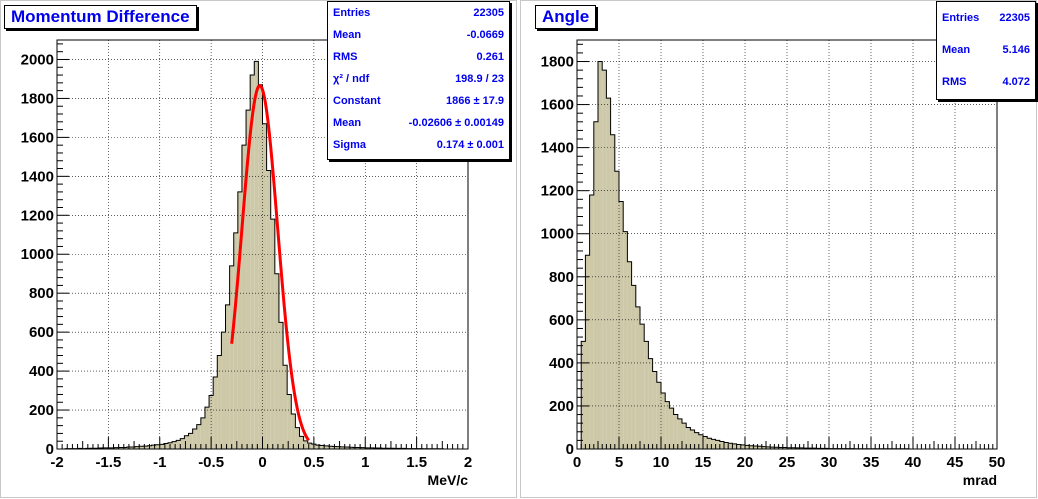  Describe the element at coordinates (418, 13) in the screenshot. I see `stats-row: Entries 22305` at that location.